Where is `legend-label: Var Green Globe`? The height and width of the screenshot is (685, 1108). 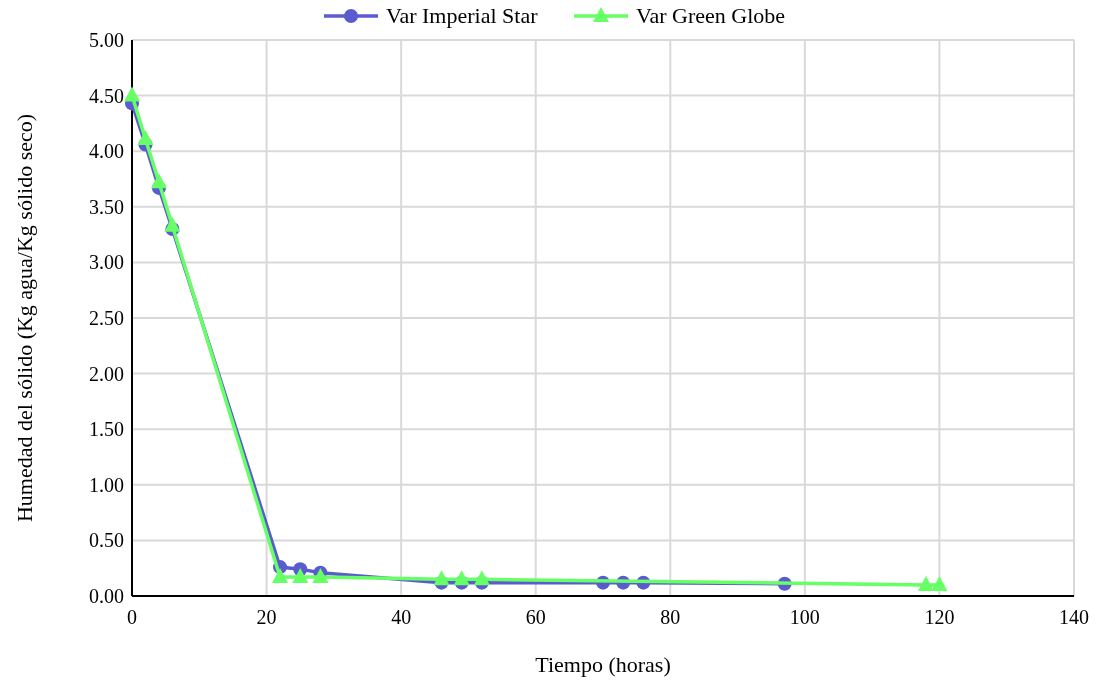 legend-label: Var Green Globe is located at coordinates (711, 15).